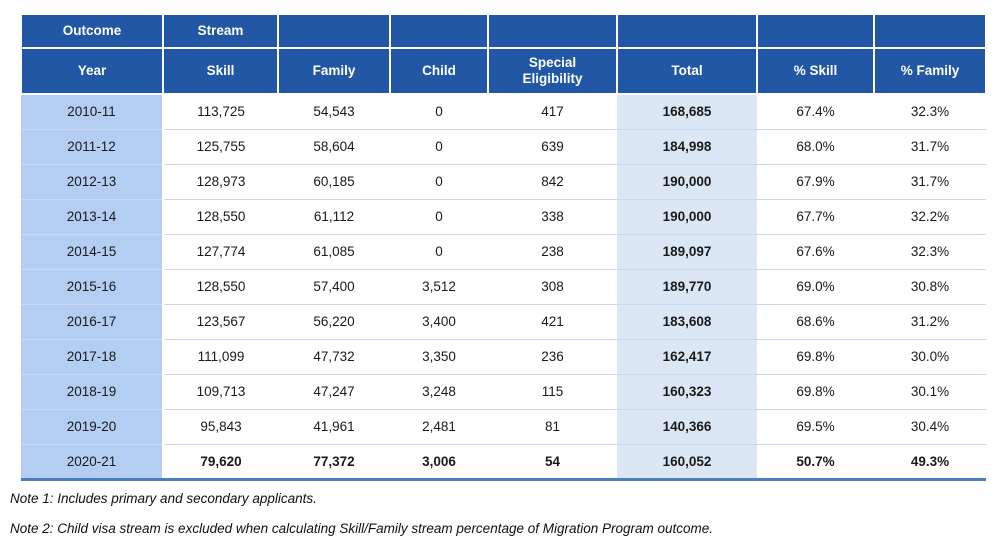 This screenshot has height=556, width=1000. I want to click on cell-total: 183,608, so click(687, 322).